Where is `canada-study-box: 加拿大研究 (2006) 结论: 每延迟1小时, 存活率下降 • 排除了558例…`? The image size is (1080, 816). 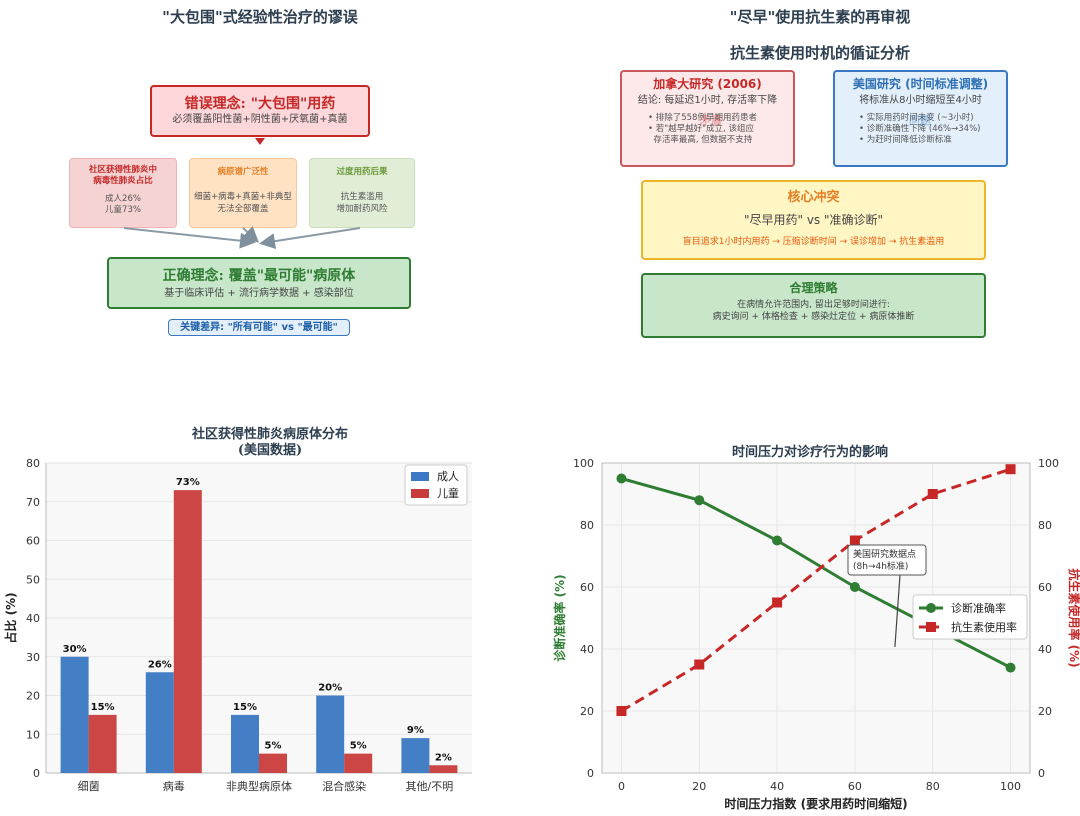
canada-study-box: 加拿大研究 (2006) 结论: 每延迟1小时, 存活率下降 • 排除了558例… is located at coordinates (707, 118).